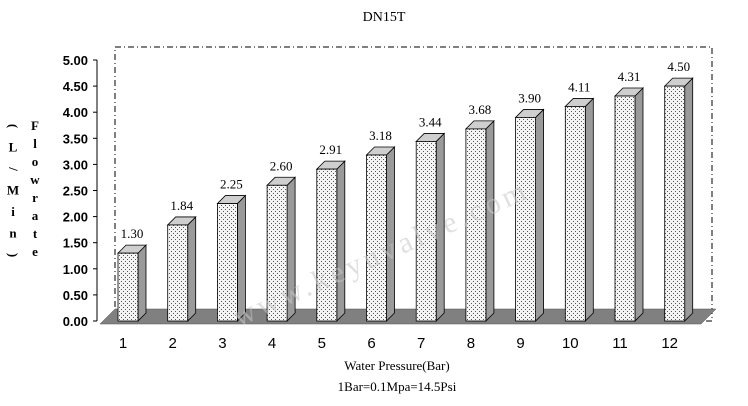 This screenshot has width=748, height=406. I want to click on chart-floor, so click(408, 316).